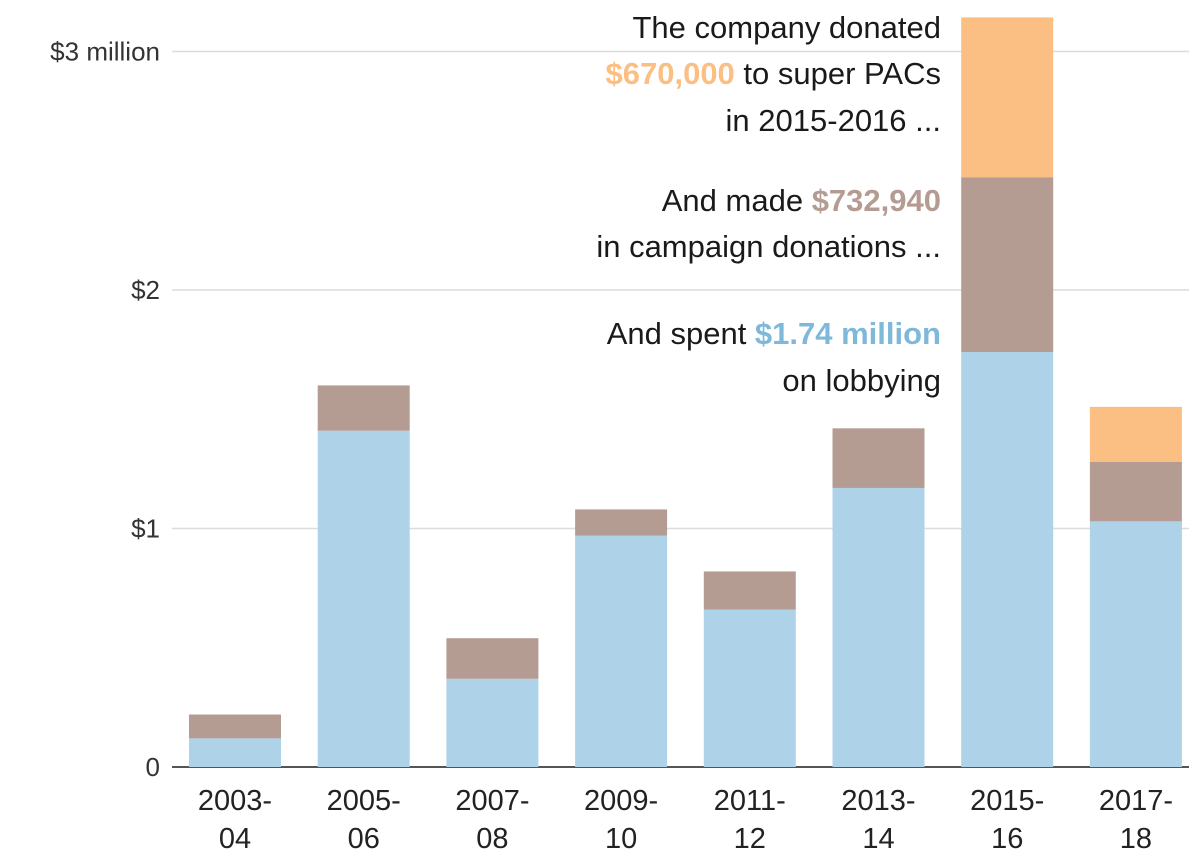 This screenshot has width=1189, height=856. What do you see at coordinates (621, 839) in the screenshot?
I see `x-tick-label: 10` at bounding box center [621, 839].